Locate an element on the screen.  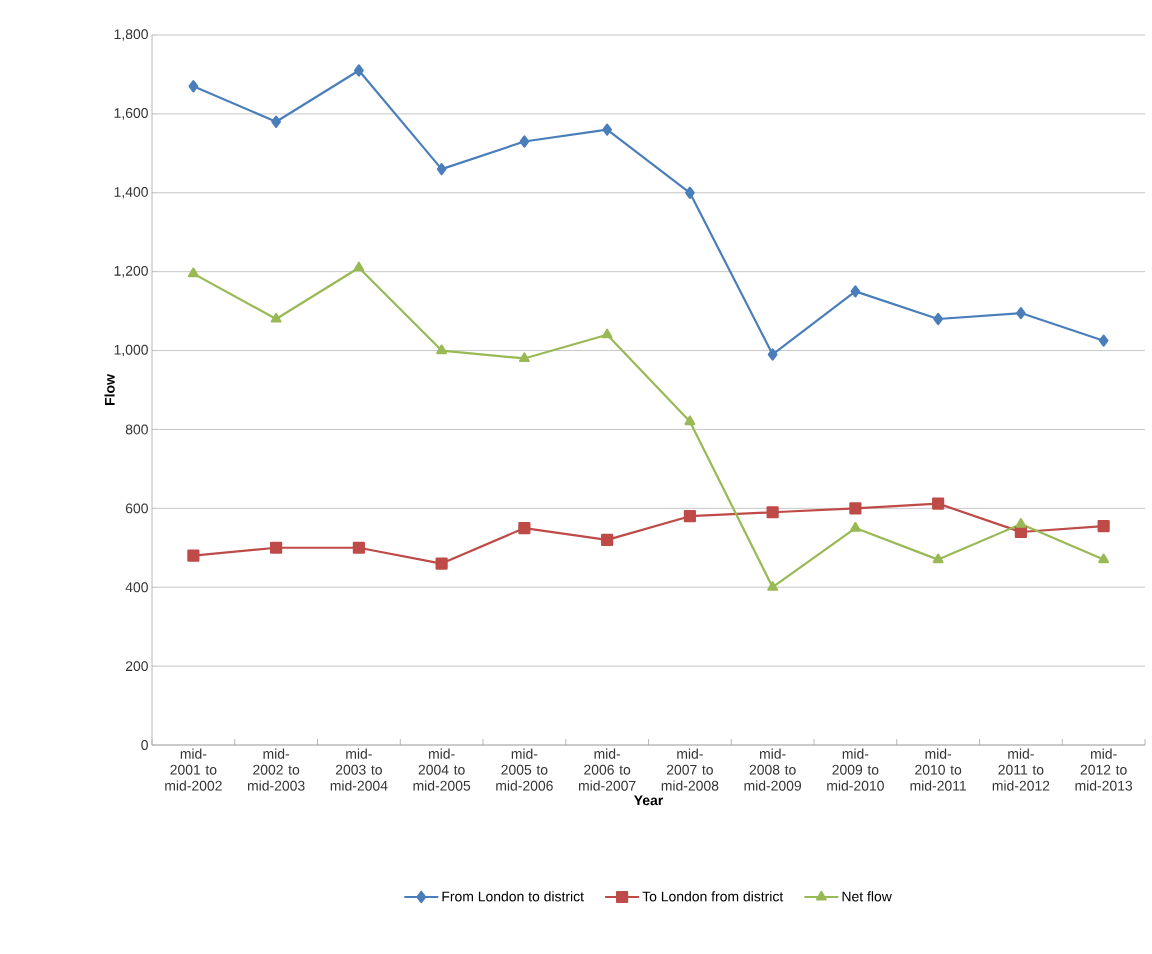
x-tick-label: mid-2010 to mid-2011 is located at coordinates (938, 769).